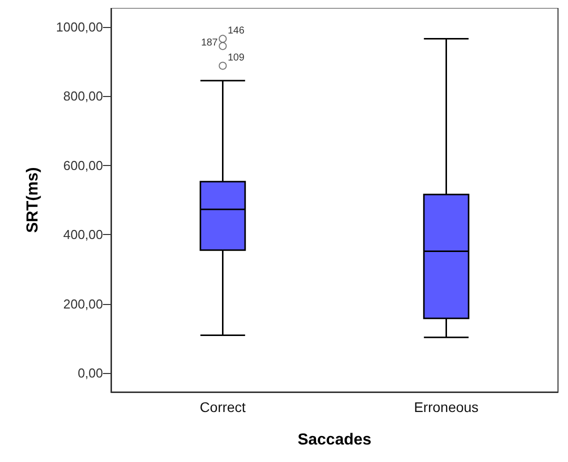  I want to click on x-tick-label: Correct, so click(223, 407).